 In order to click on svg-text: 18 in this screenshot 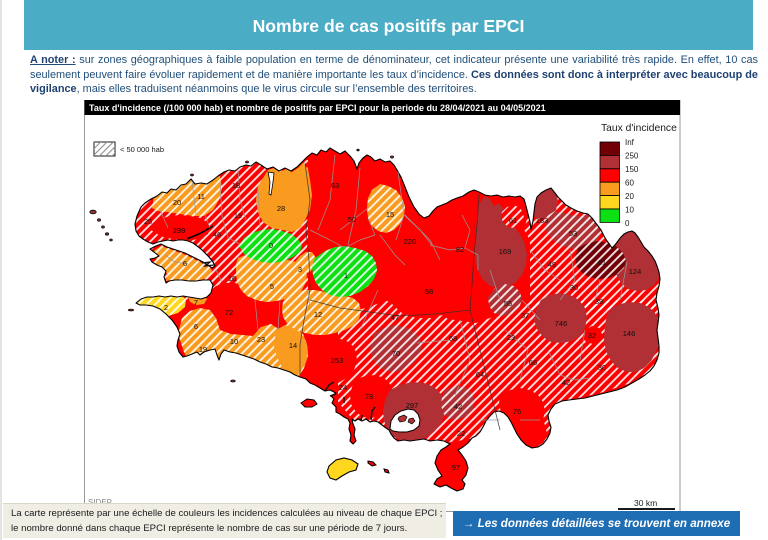, I will do `click(236, 185)`.